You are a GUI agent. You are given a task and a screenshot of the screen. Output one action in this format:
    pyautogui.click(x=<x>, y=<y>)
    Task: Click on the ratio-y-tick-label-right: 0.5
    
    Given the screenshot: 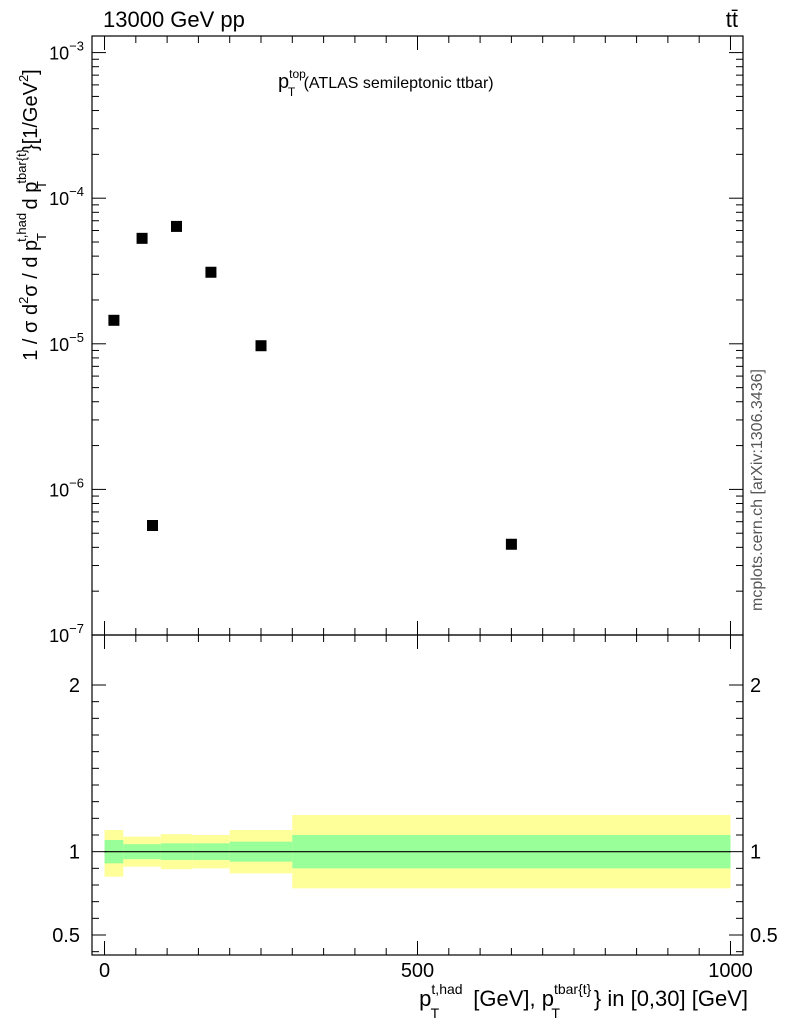 What is the action you would take?
    pyautogui.click(x=764, y=936)
    